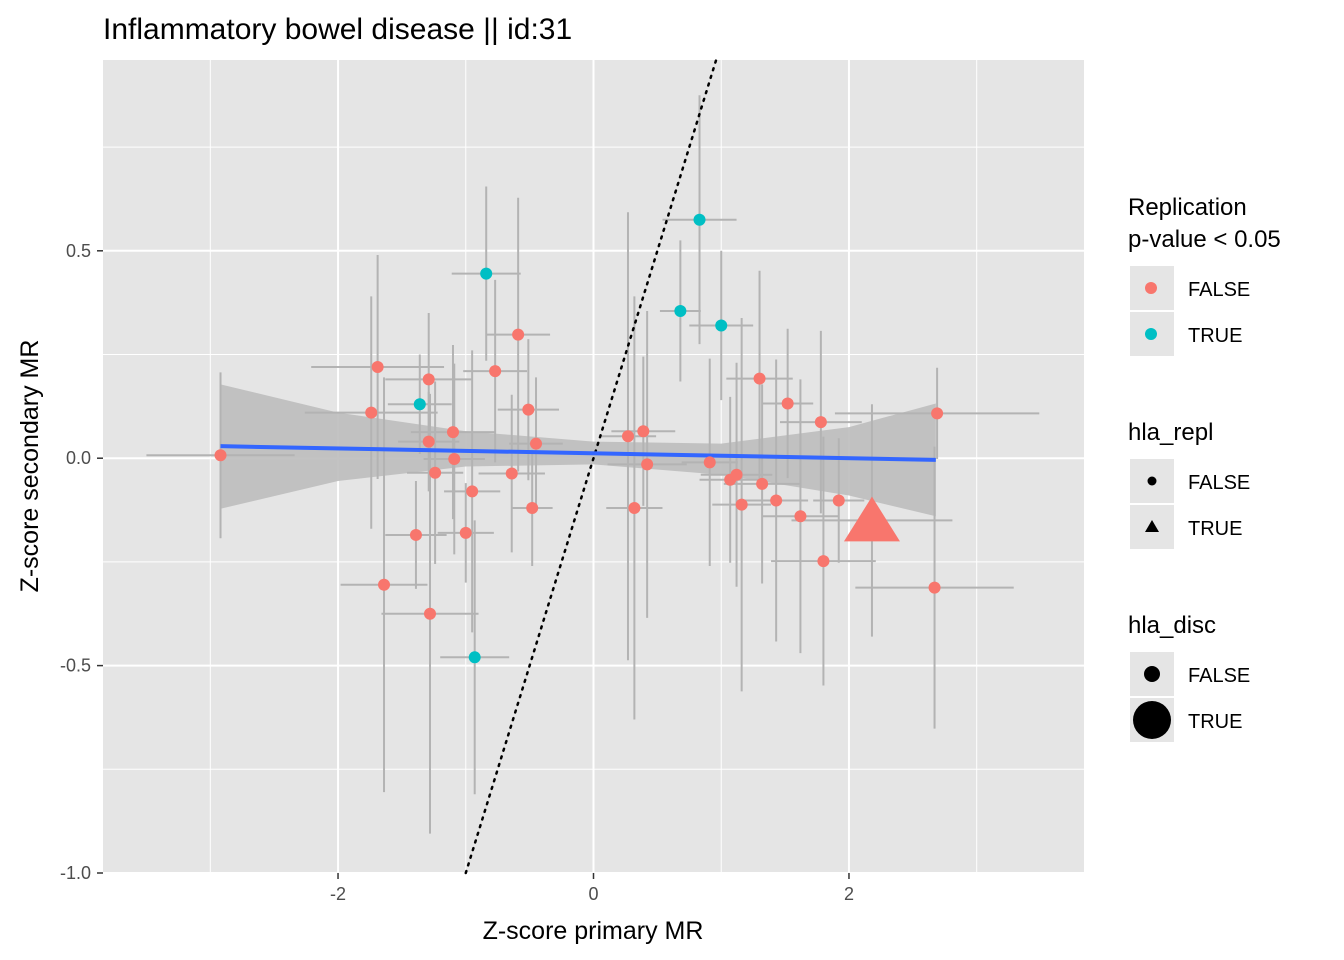  I want to click on legend-replication-false-label: FALSE, so click(1219, 290).